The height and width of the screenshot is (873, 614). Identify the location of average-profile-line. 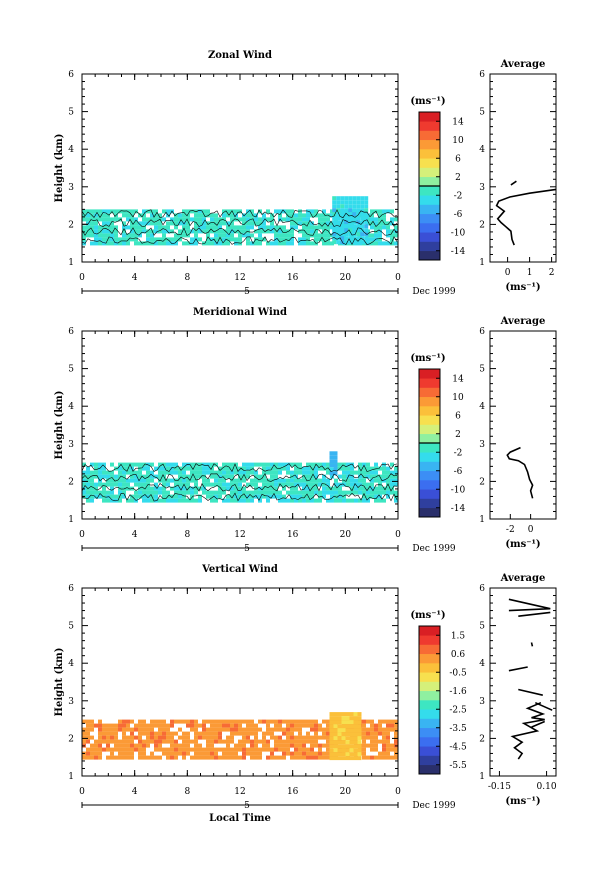
(526, 217).